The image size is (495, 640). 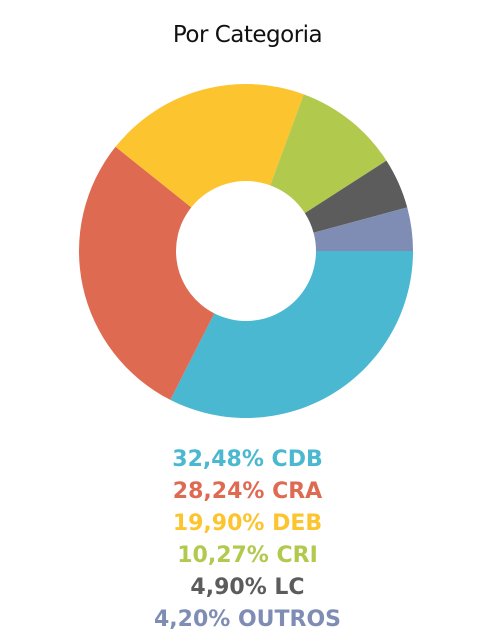 What do you see at coordinates (356, 196) in the screenshot?
I see `donut-slice-lc` at bounding box center [356, 196].